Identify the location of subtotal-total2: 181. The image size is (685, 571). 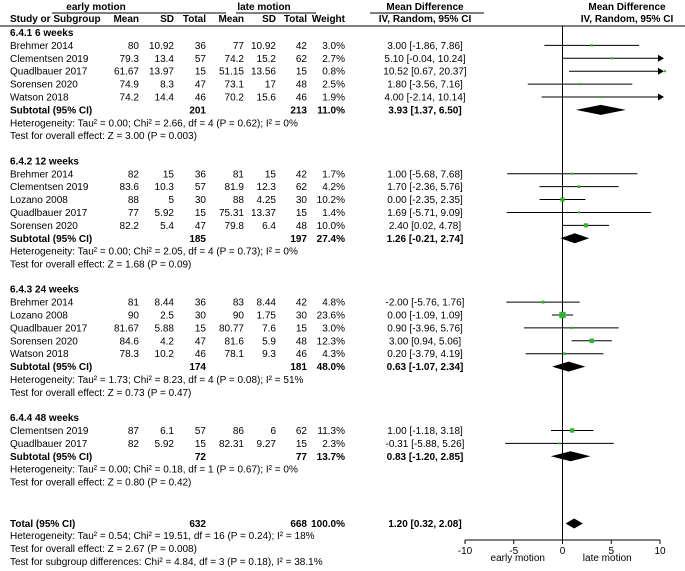
(298, 367).